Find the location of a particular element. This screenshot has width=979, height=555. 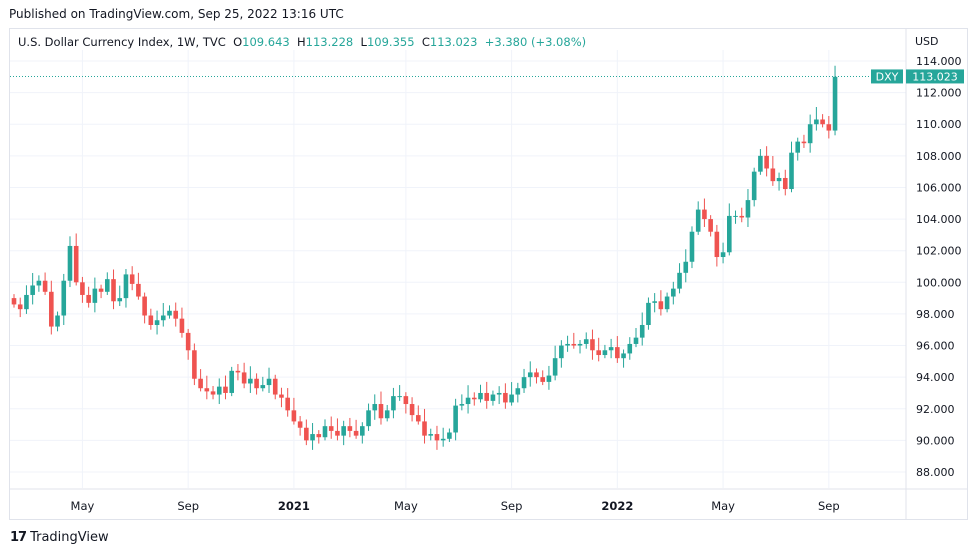

symbol-tag-text: DXY is located at coordinates (887, 76).